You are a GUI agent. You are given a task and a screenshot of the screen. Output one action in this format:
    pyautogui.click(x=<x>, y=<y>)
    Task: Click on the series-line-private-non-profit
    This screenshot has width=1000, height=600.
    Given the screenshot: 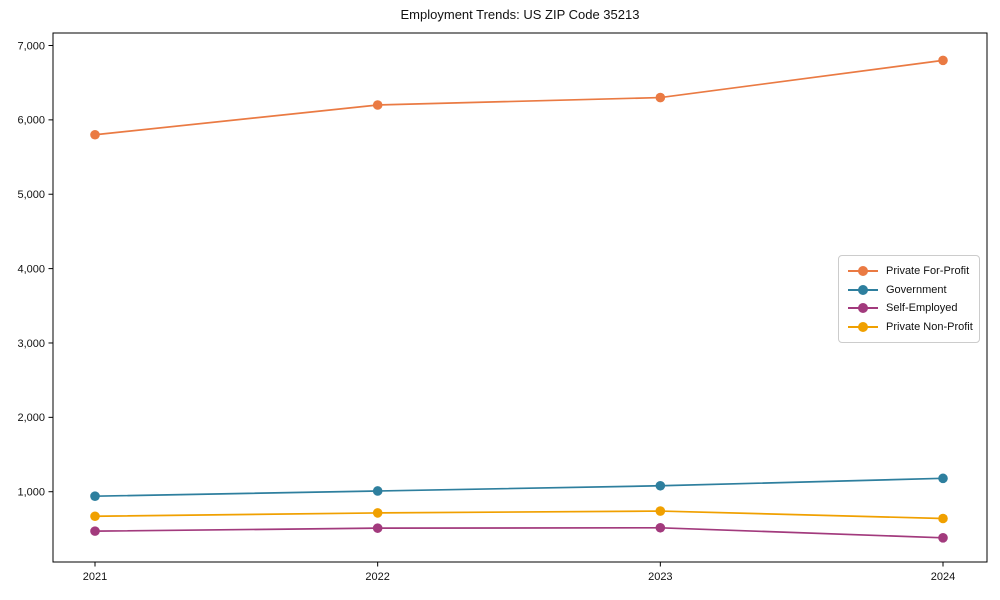 What is the action you would take?
    pyautogui.click(x=519, y=515)
    